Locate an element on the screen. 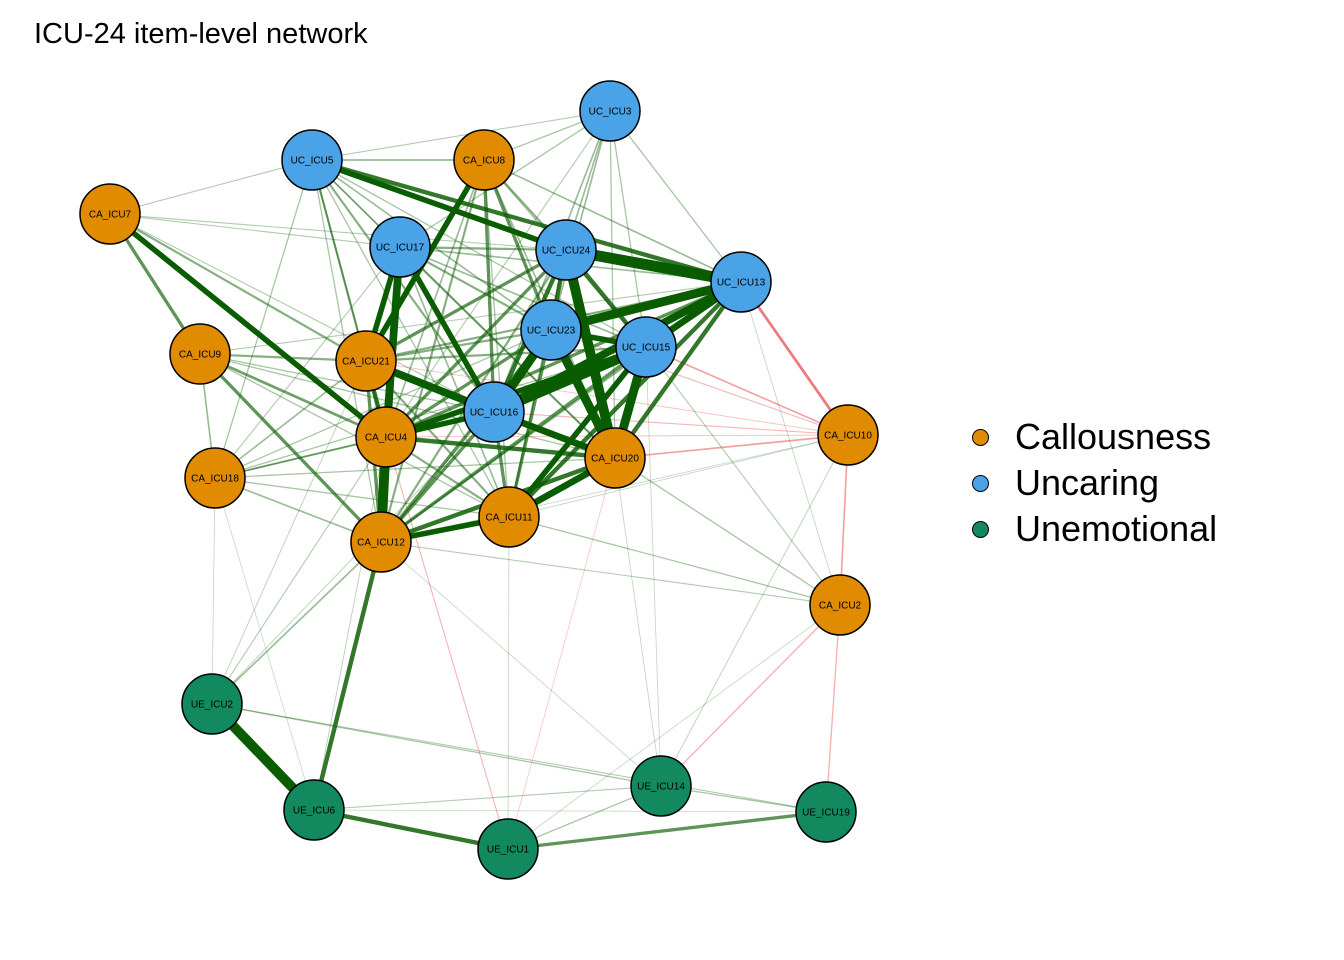 The width and height of the screenshot is (1344, 960). edge-UC_ICU5-UC_ICU24 is located at coordinates (439, 205).